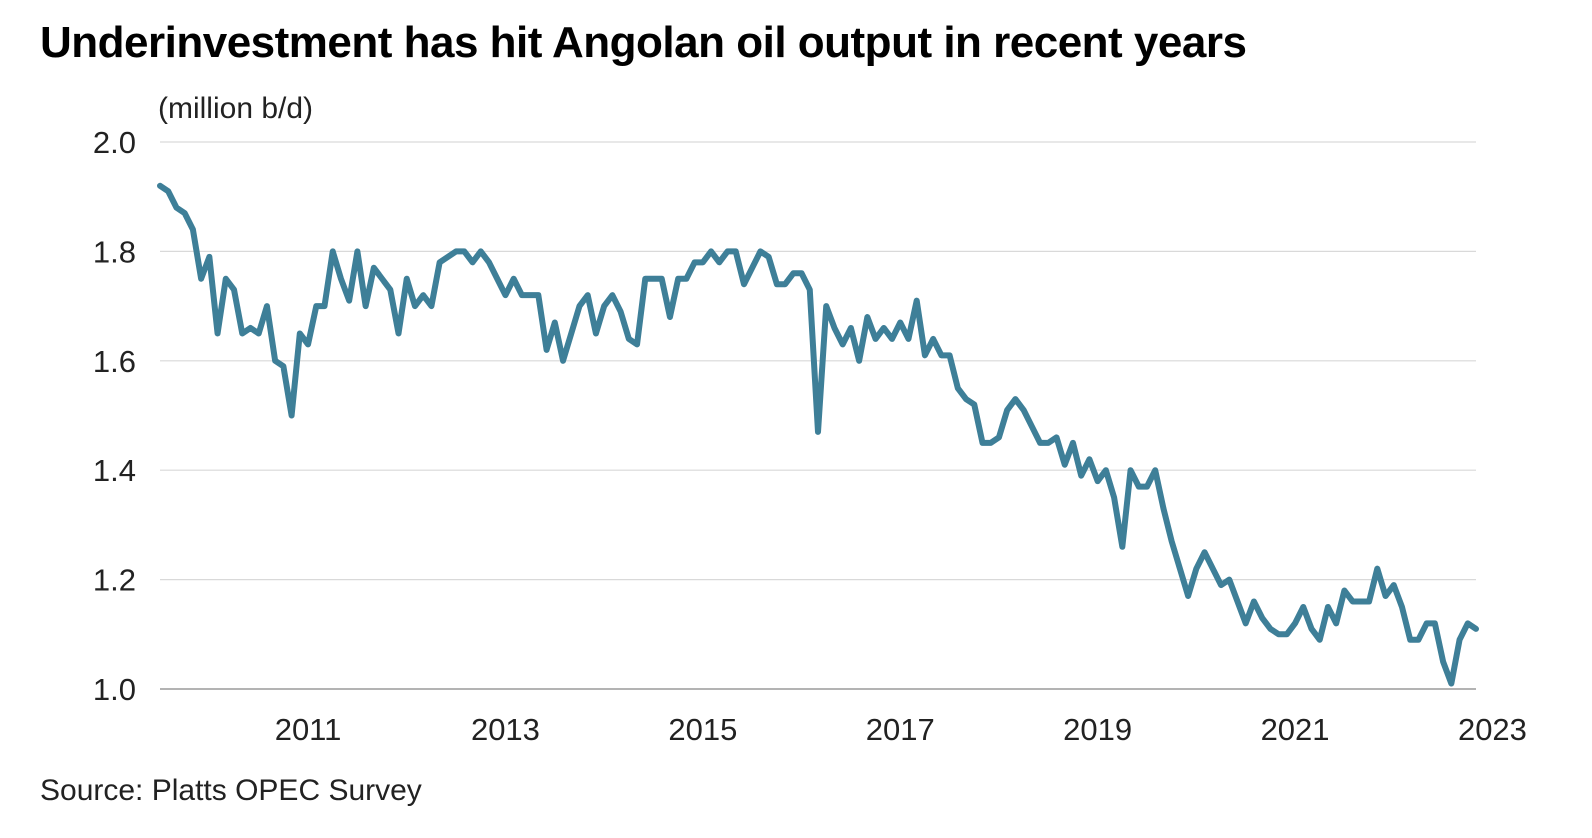  I want to click on x-tick-label: 2023, so click(1492, 729).